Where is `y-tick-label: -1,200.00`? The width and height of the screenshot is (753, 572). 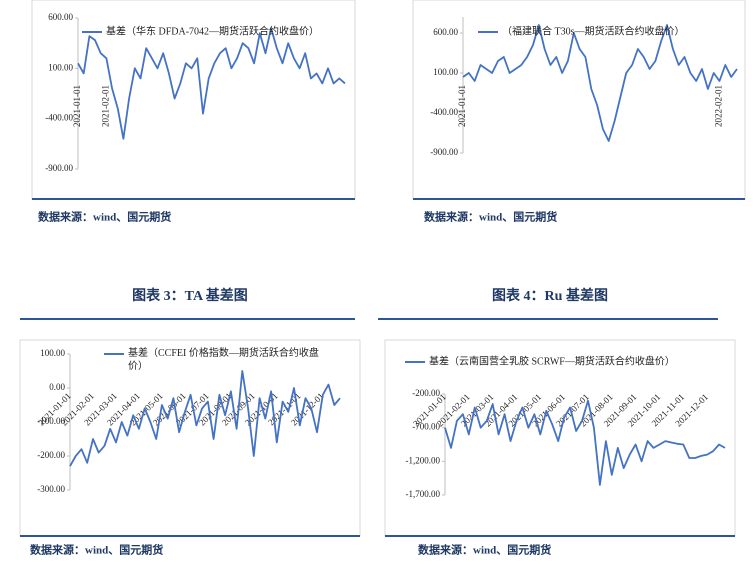
y-tick-label: -1,200.00 is located at coordinates (423, 460).